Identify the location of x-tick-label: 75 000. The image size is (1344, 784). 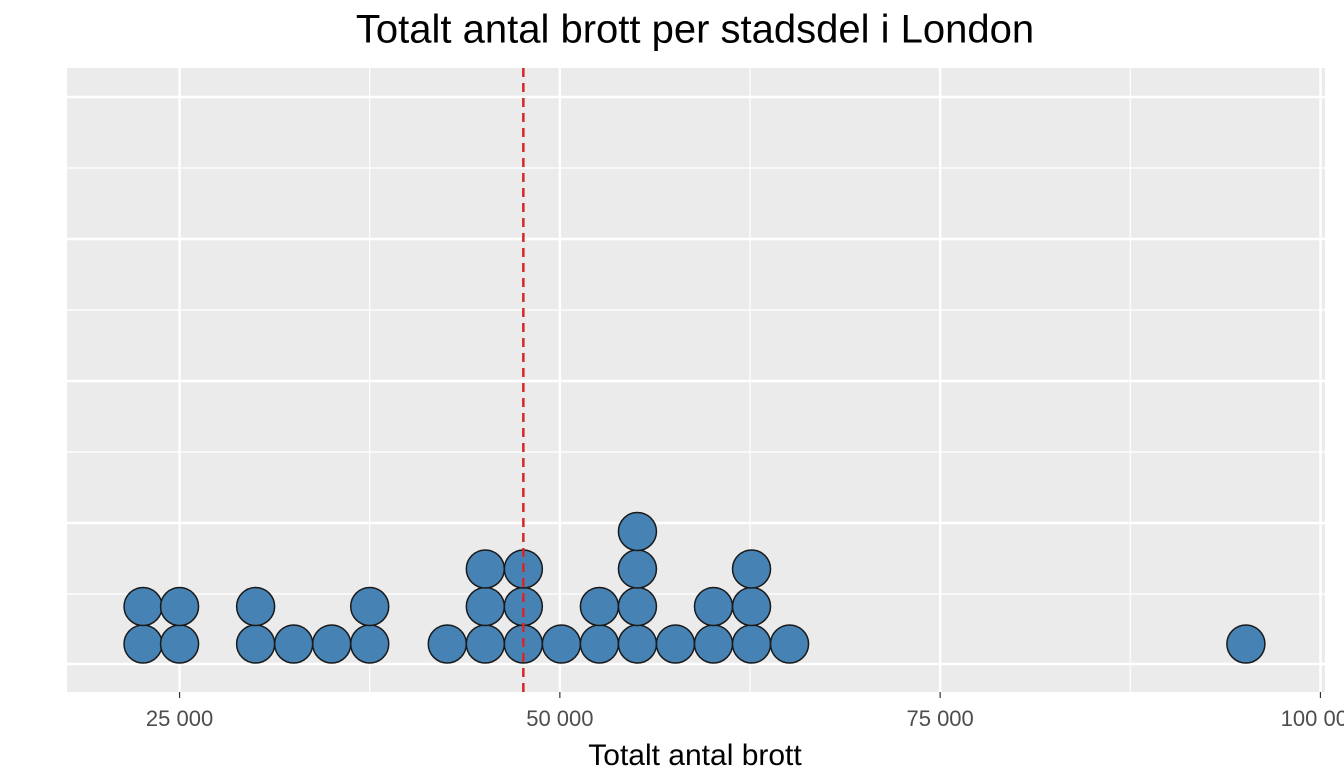
(939, 718).